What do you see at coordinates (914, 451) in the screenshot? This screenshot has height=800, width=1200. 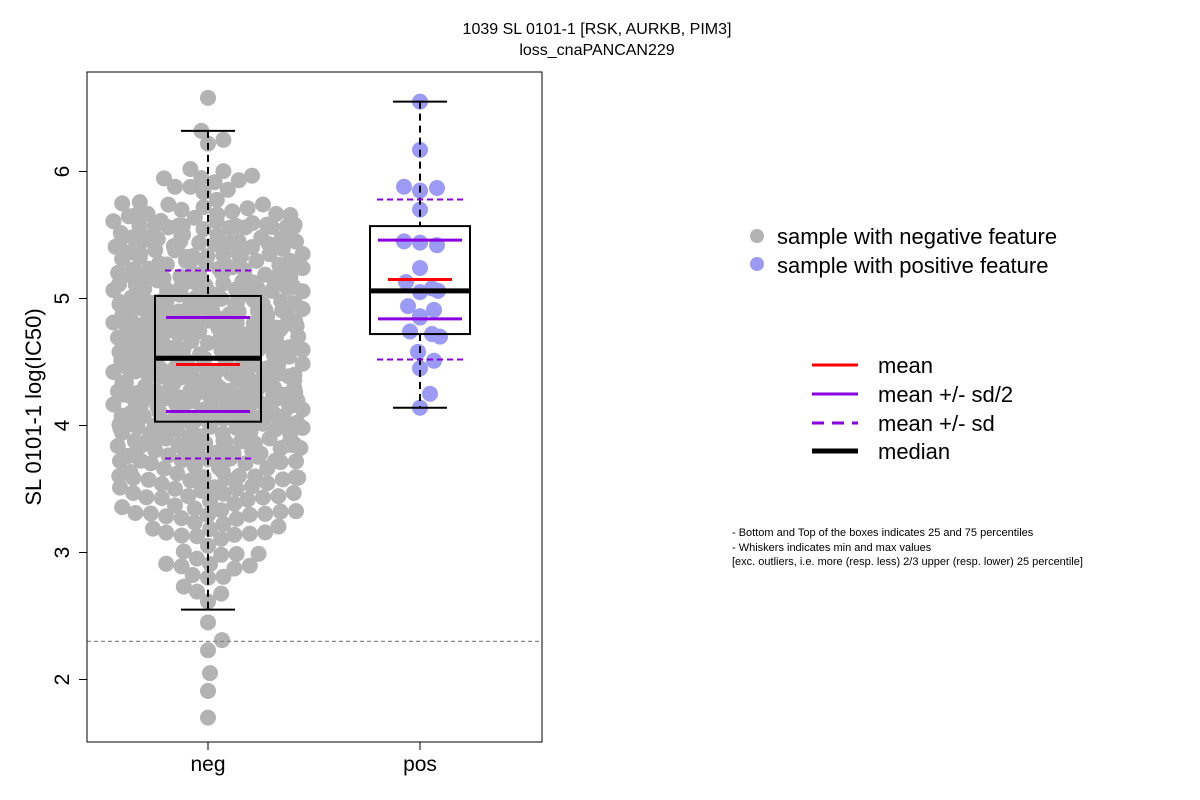 I see `legend-median-label: median` at bounding box center [914, 451].